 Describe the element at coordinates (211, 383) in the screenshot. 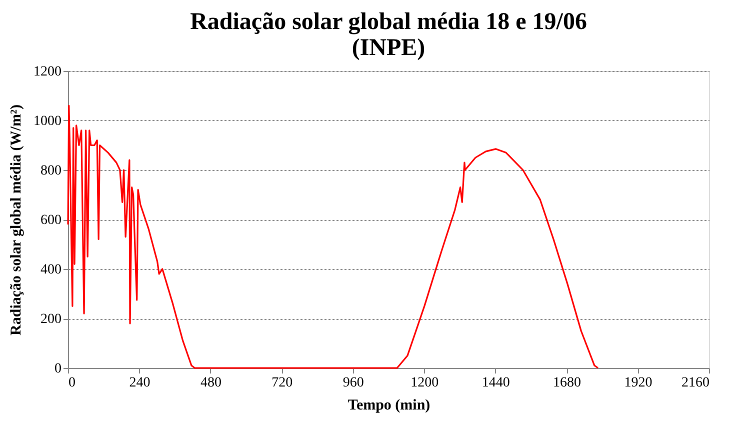

I see `x-tick-label: 480` at that location.